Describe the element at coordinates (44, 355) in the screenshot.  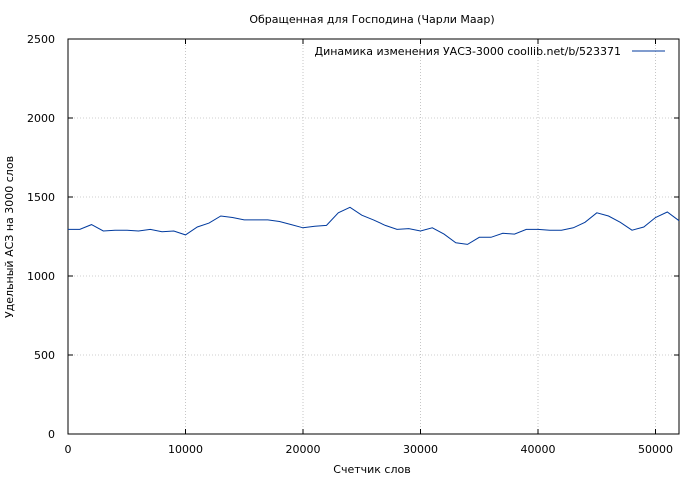
I see `y-tick-label: 500` at that location.